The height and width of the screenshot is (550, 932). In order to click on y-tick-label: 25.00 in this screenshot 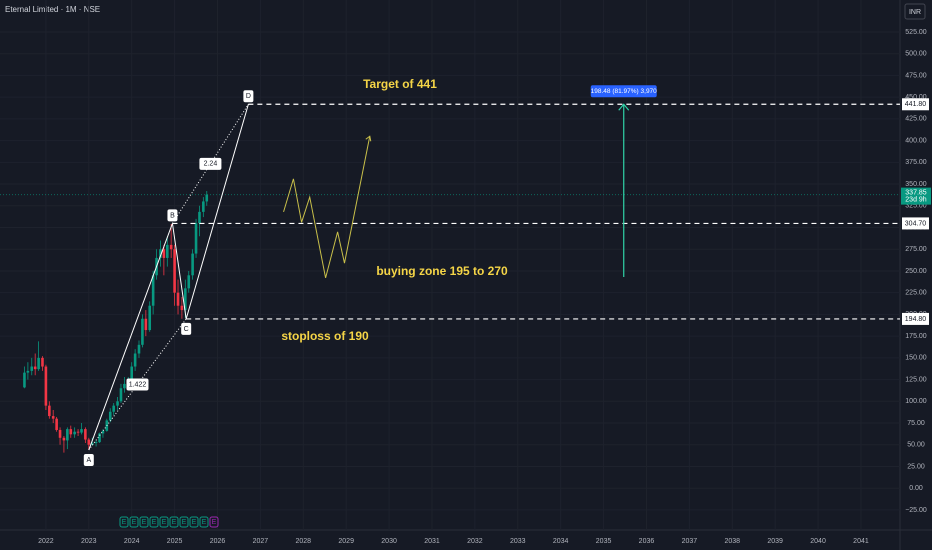, I will do `click(916, 466)`.